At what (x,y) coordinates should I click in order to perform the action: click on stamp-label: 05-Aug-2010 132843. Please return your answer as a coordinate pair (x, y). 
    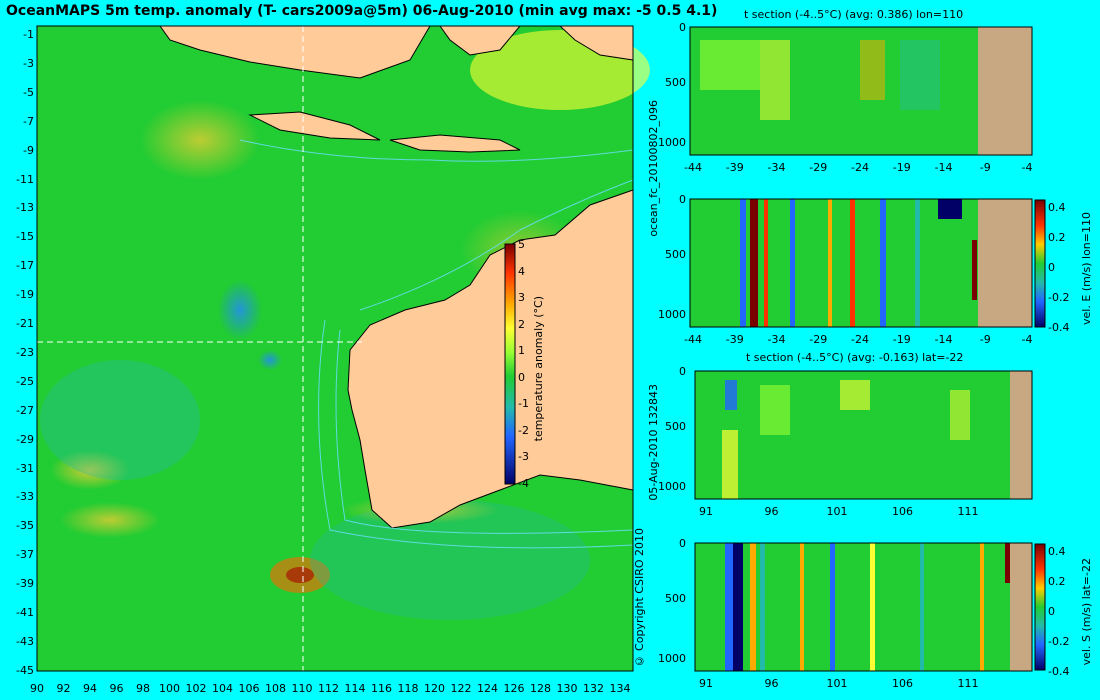
    Looking at the image, I should click on (653, 442).